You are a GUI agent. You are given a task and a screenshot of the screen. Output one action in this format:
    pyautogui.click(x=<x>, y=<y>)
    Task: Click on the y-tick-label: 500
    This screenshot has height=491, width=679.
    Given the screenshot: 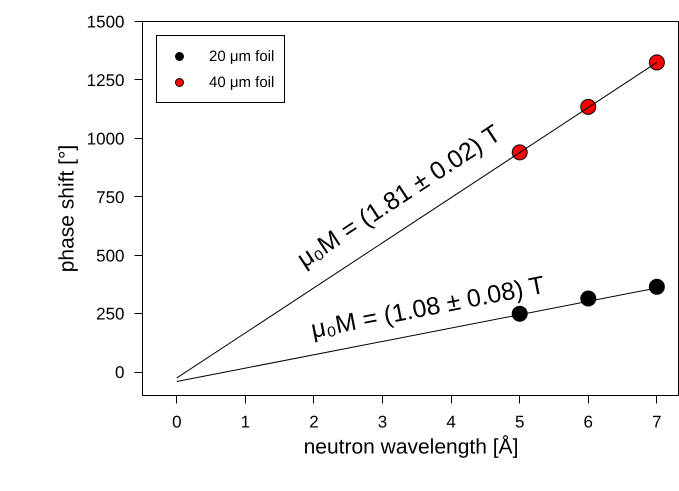 What is the action you would take?
    pyautogui.click(x=110, y=256)
    